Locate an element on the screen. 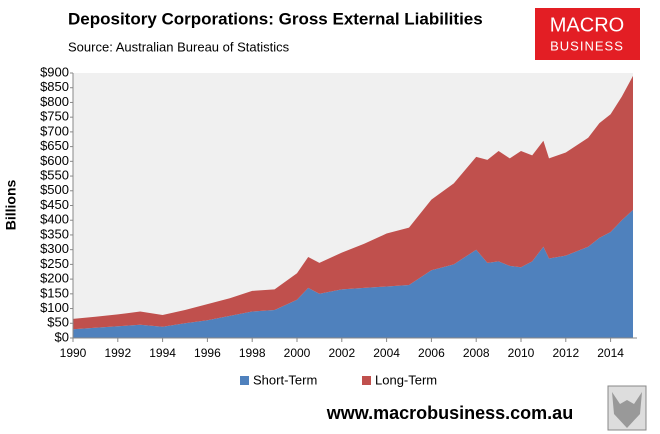 The width and height of the screenshot is (660, 434). wolf-icon is located at coordinates (627, 408).